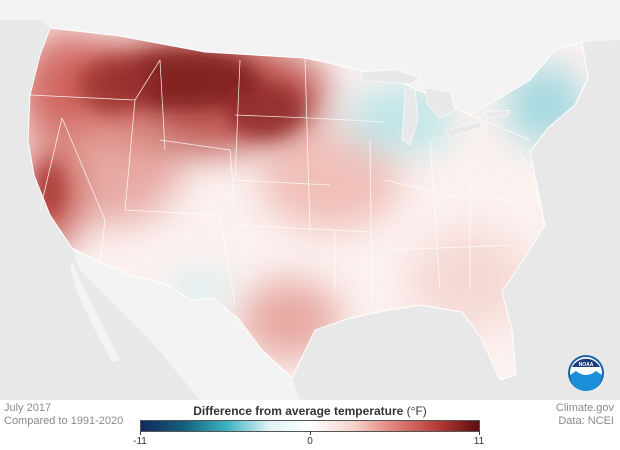  Describe the element at coordinates (310, 441) in the screenshot. I see `legend-tick-mid: 0` at that location.